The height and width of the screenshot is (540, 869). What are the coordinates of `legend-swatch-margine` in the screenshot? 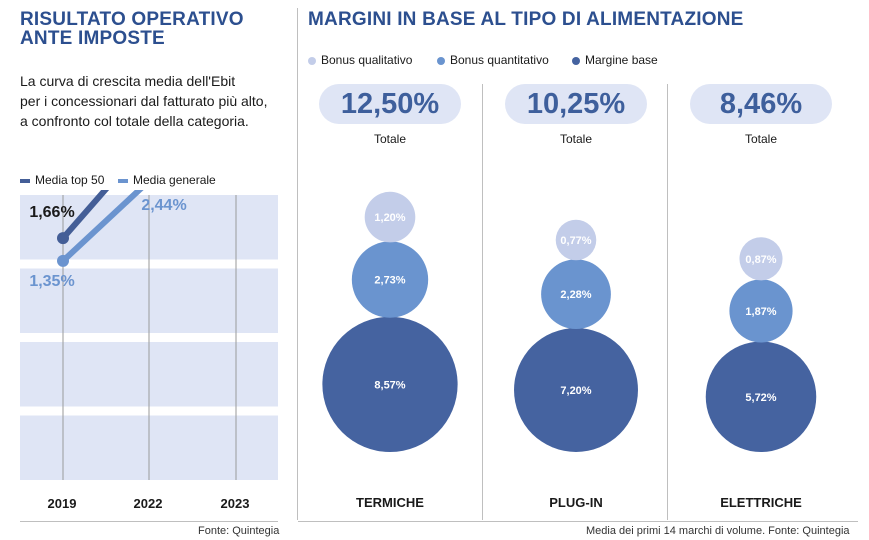 It's located at (576, 60).